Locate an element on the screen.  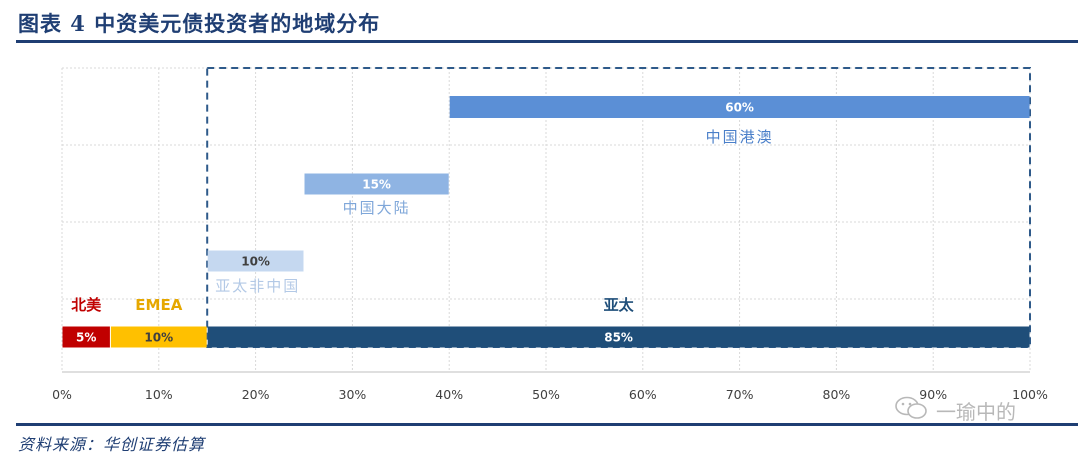
data-label: 15% is located at coordinates (376, 185).